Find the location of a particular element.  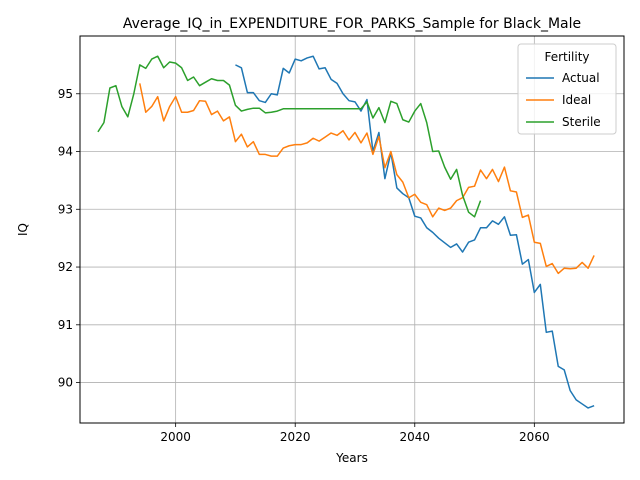

x-axis-label: Years is located at coordinates (351, 458).